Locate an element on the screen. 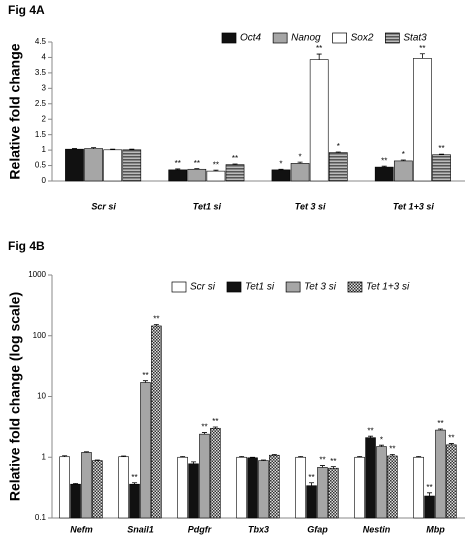  legend-label: Oct4 is located at coordinates (251, 38).